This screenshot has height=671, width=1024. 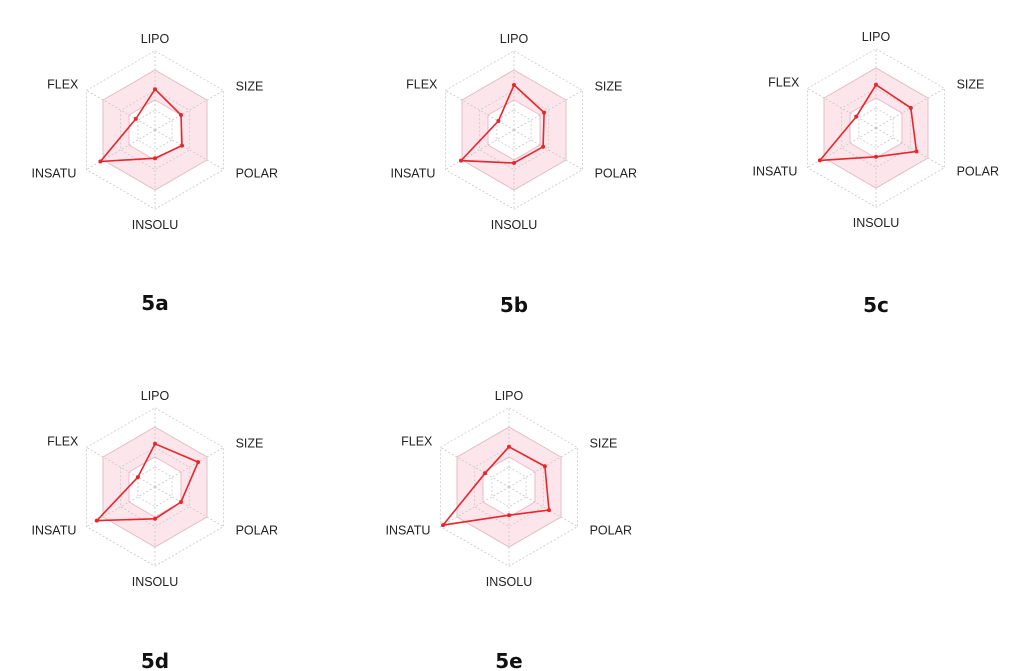 I want to click on radar-panel-5c: LIPO SIZE POLAR INSOLU INSATU FLEX 5c, so click(x=875, y=173).